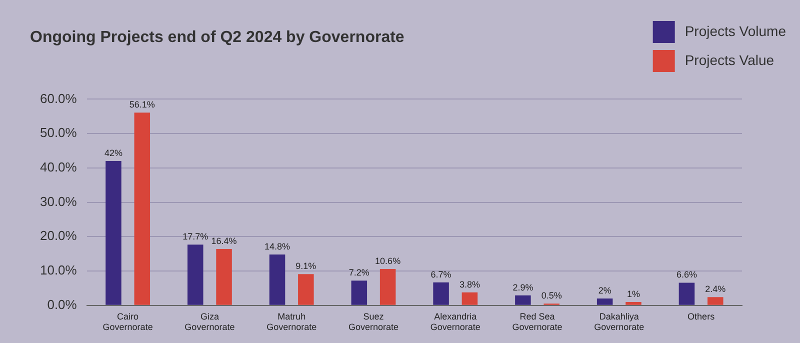 Image resolution: width=800 pixels, height=343 pixels. Describe the element at coordinates (715, 289) in the screenshot. I see `data-label: 2.4%` at that location.